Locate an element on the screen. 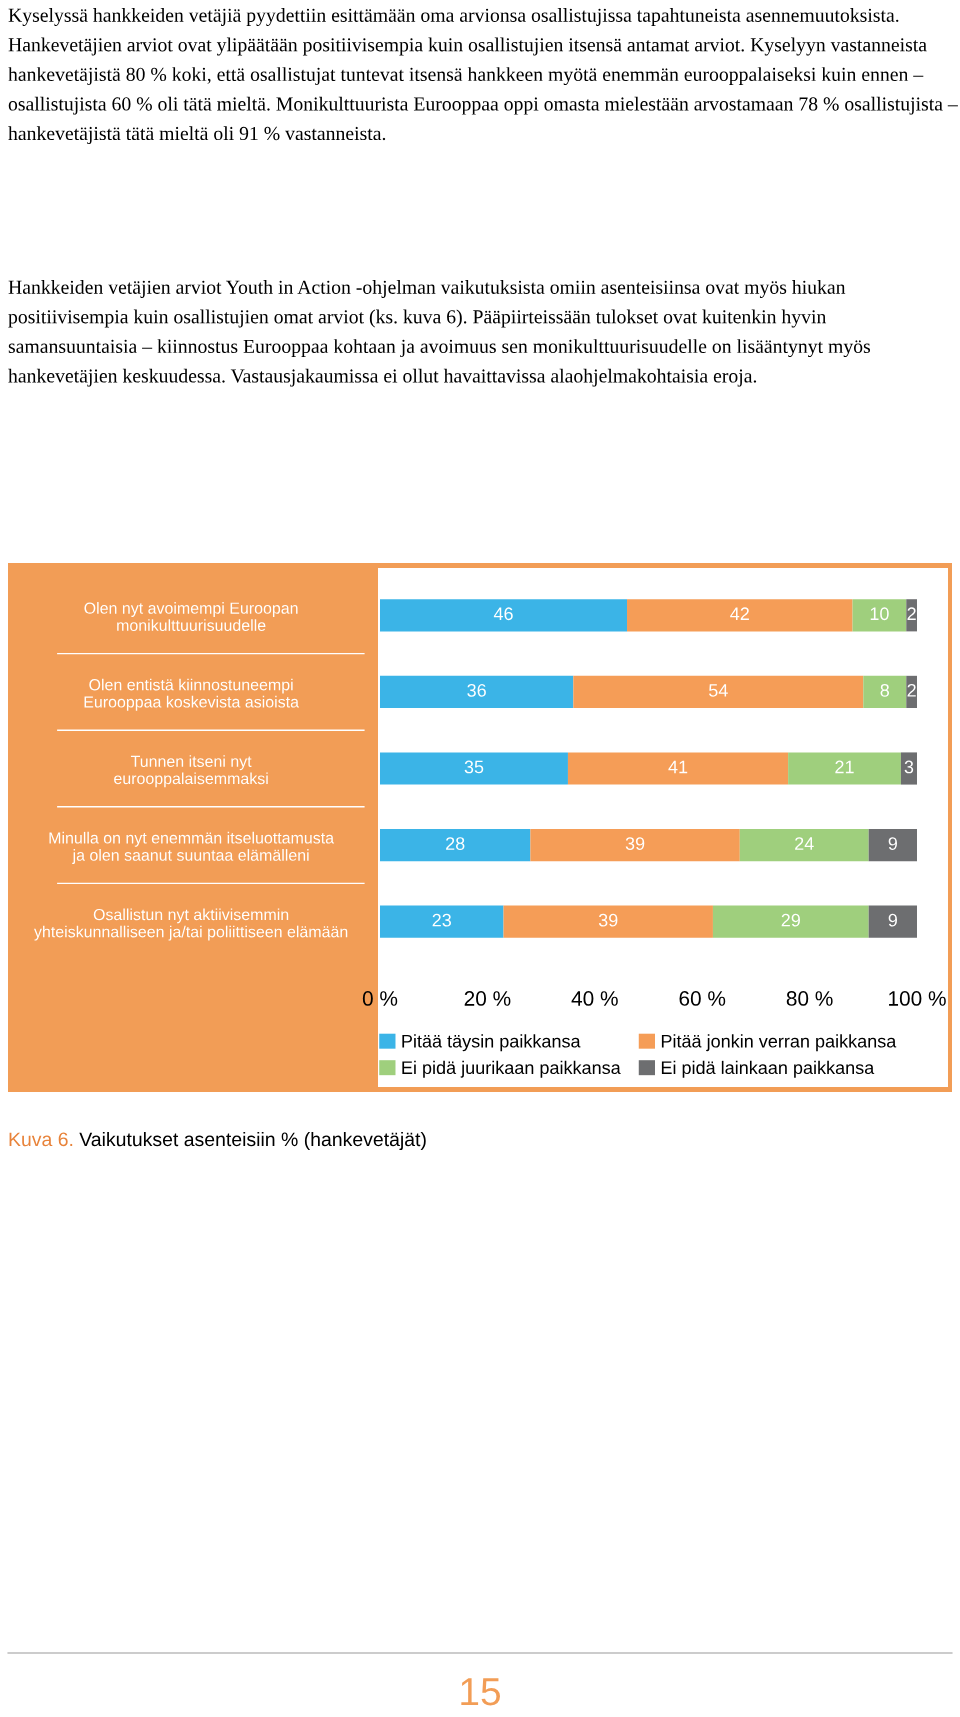 This screenshot has width=960, height=1717. data-label: 41 is located at coordinates (678, 767).